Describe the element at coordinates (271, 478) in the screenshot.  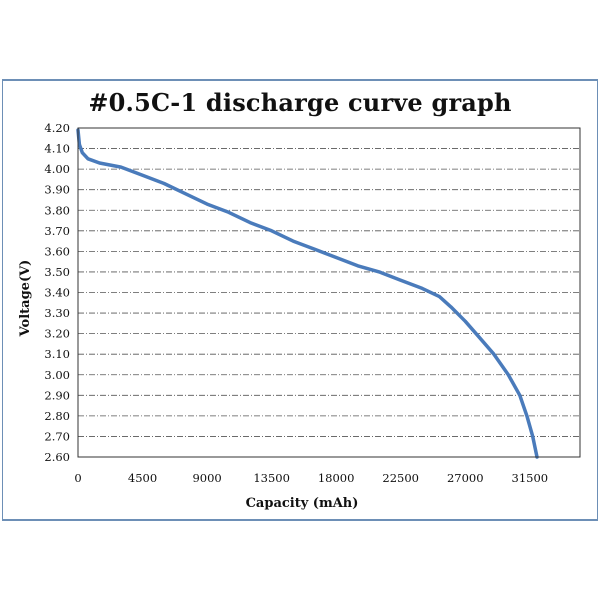
I see `x-tick-label: 13500` at that location.